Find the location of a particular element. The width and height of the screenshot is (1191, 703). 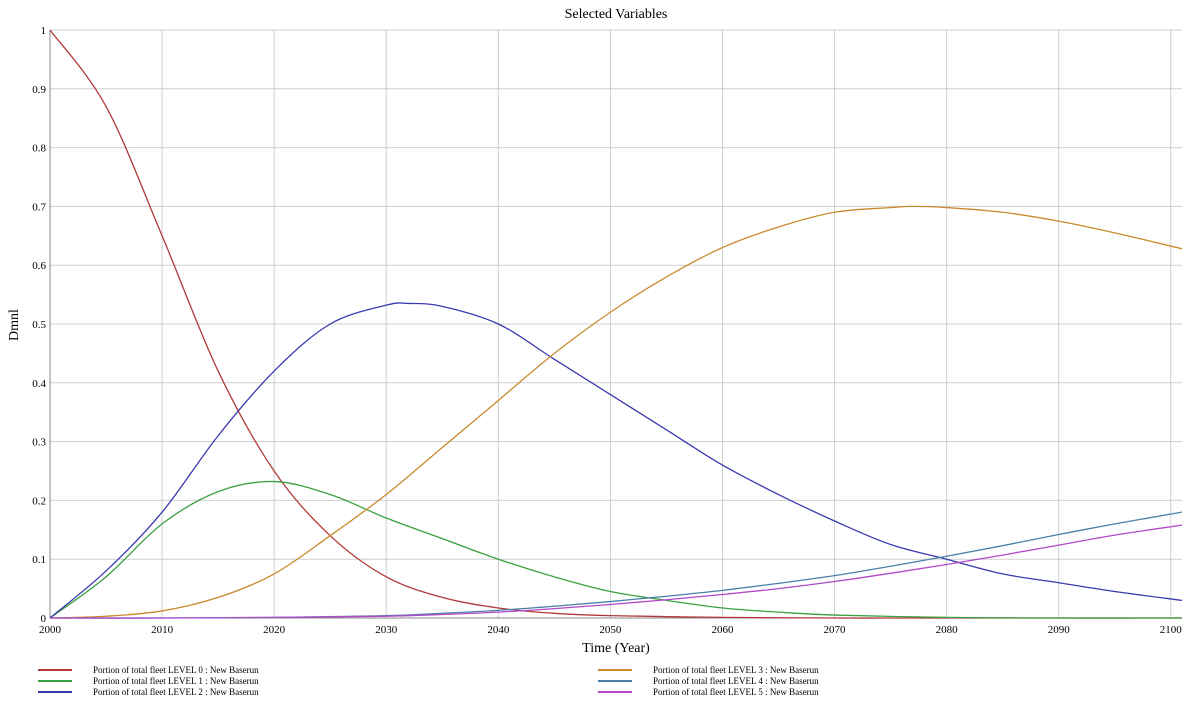

x-tick-label: 2100 is located at coordinates (1171, 630).